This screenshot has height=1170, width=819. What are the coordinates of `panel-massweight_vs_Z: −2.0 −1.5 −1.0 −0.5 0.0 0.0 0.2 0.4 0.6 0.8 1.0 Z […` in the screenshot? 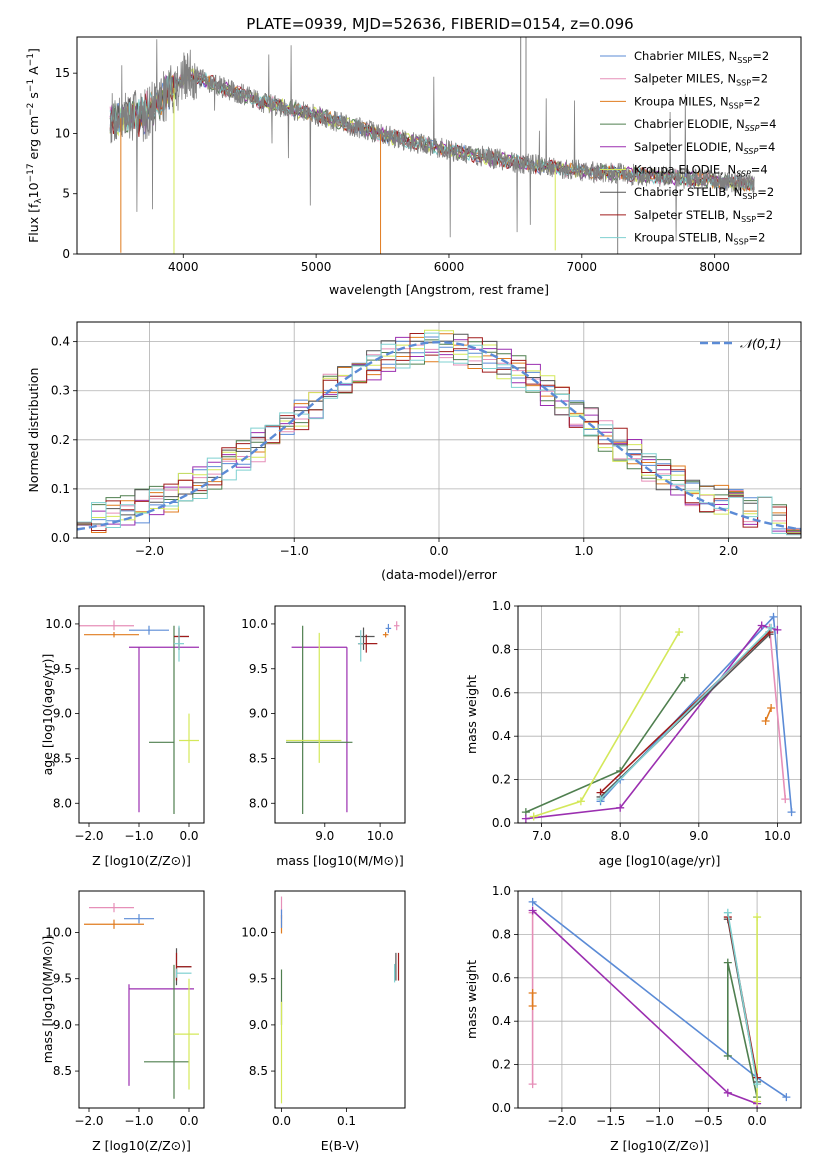 It's located at (633, 1018).